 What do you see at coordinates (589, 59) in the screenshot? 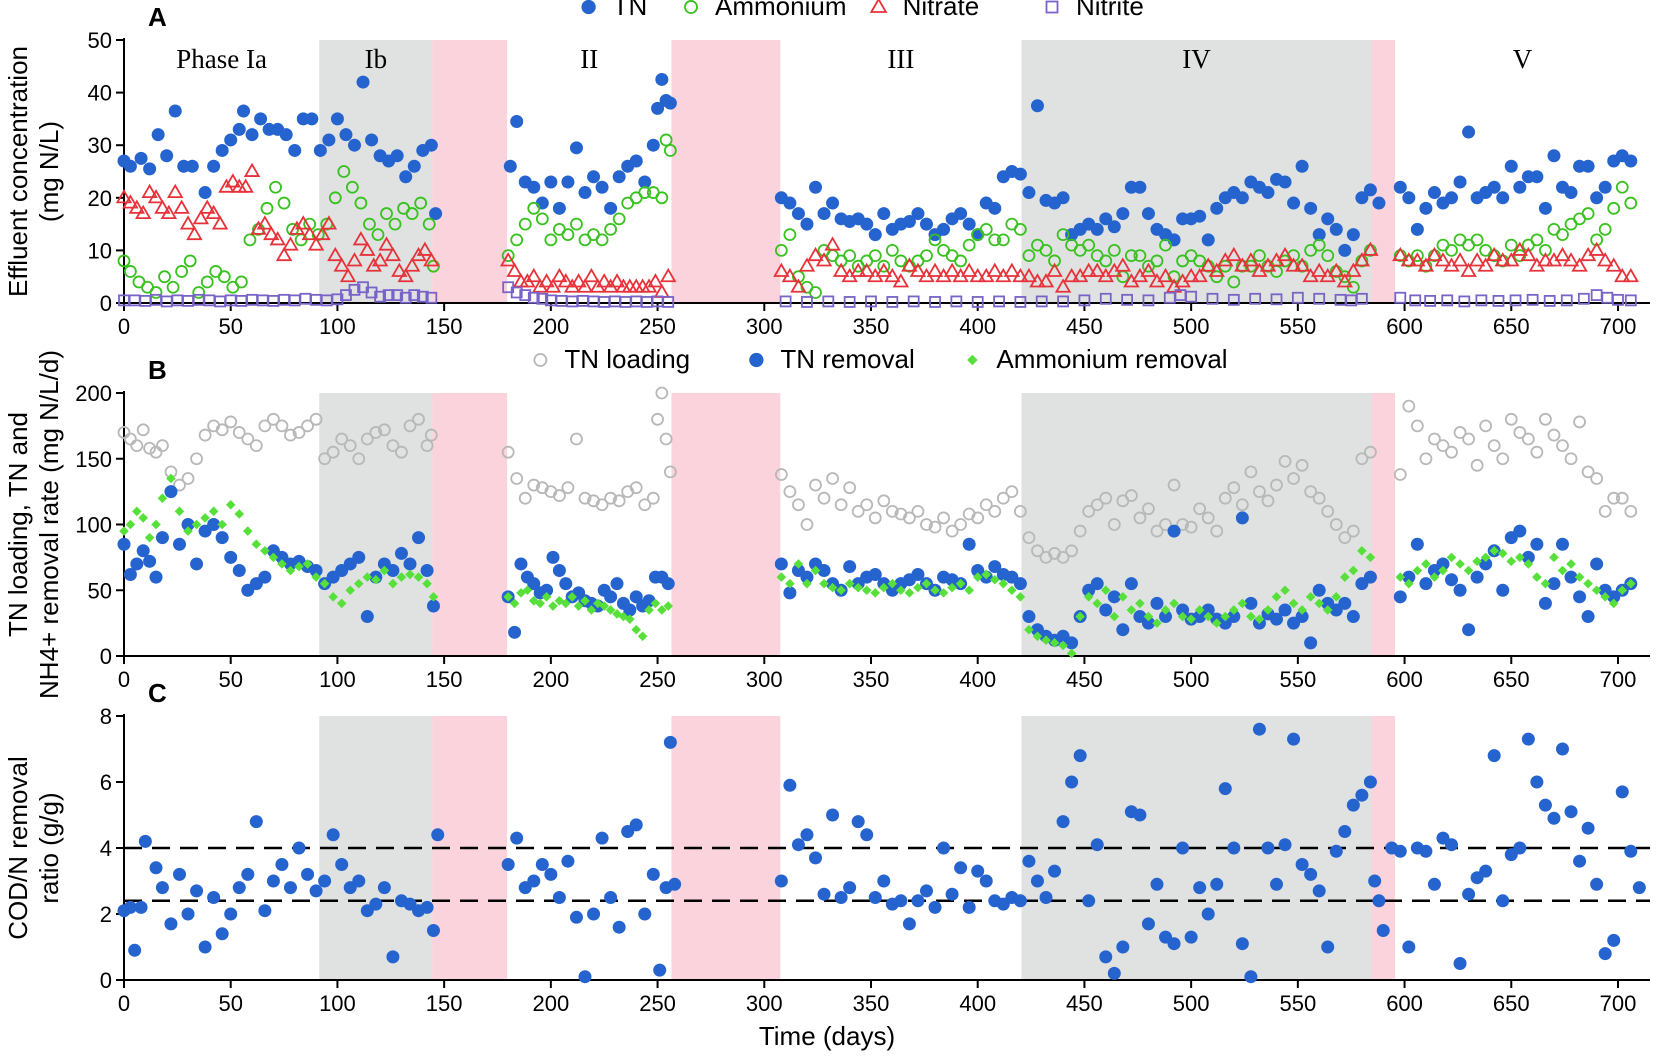
I see `phase-label: II` at bounding box center [589, 59].